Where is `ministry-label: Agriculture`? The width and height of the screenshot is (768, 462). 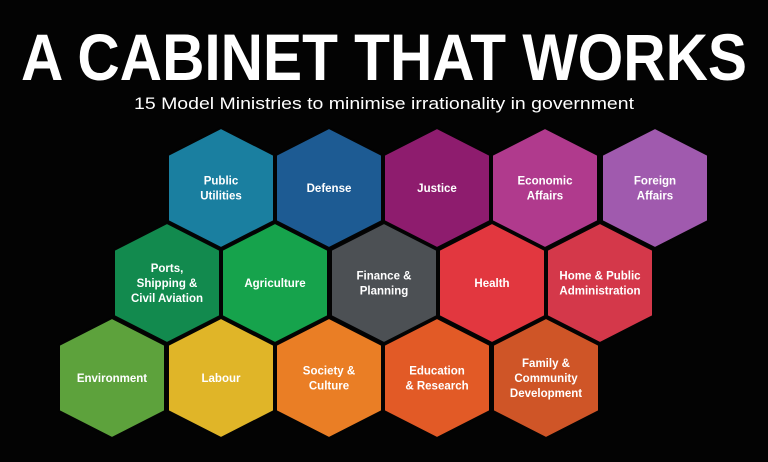
ministry-label: Agriculture is located at coordinates (274, 284).